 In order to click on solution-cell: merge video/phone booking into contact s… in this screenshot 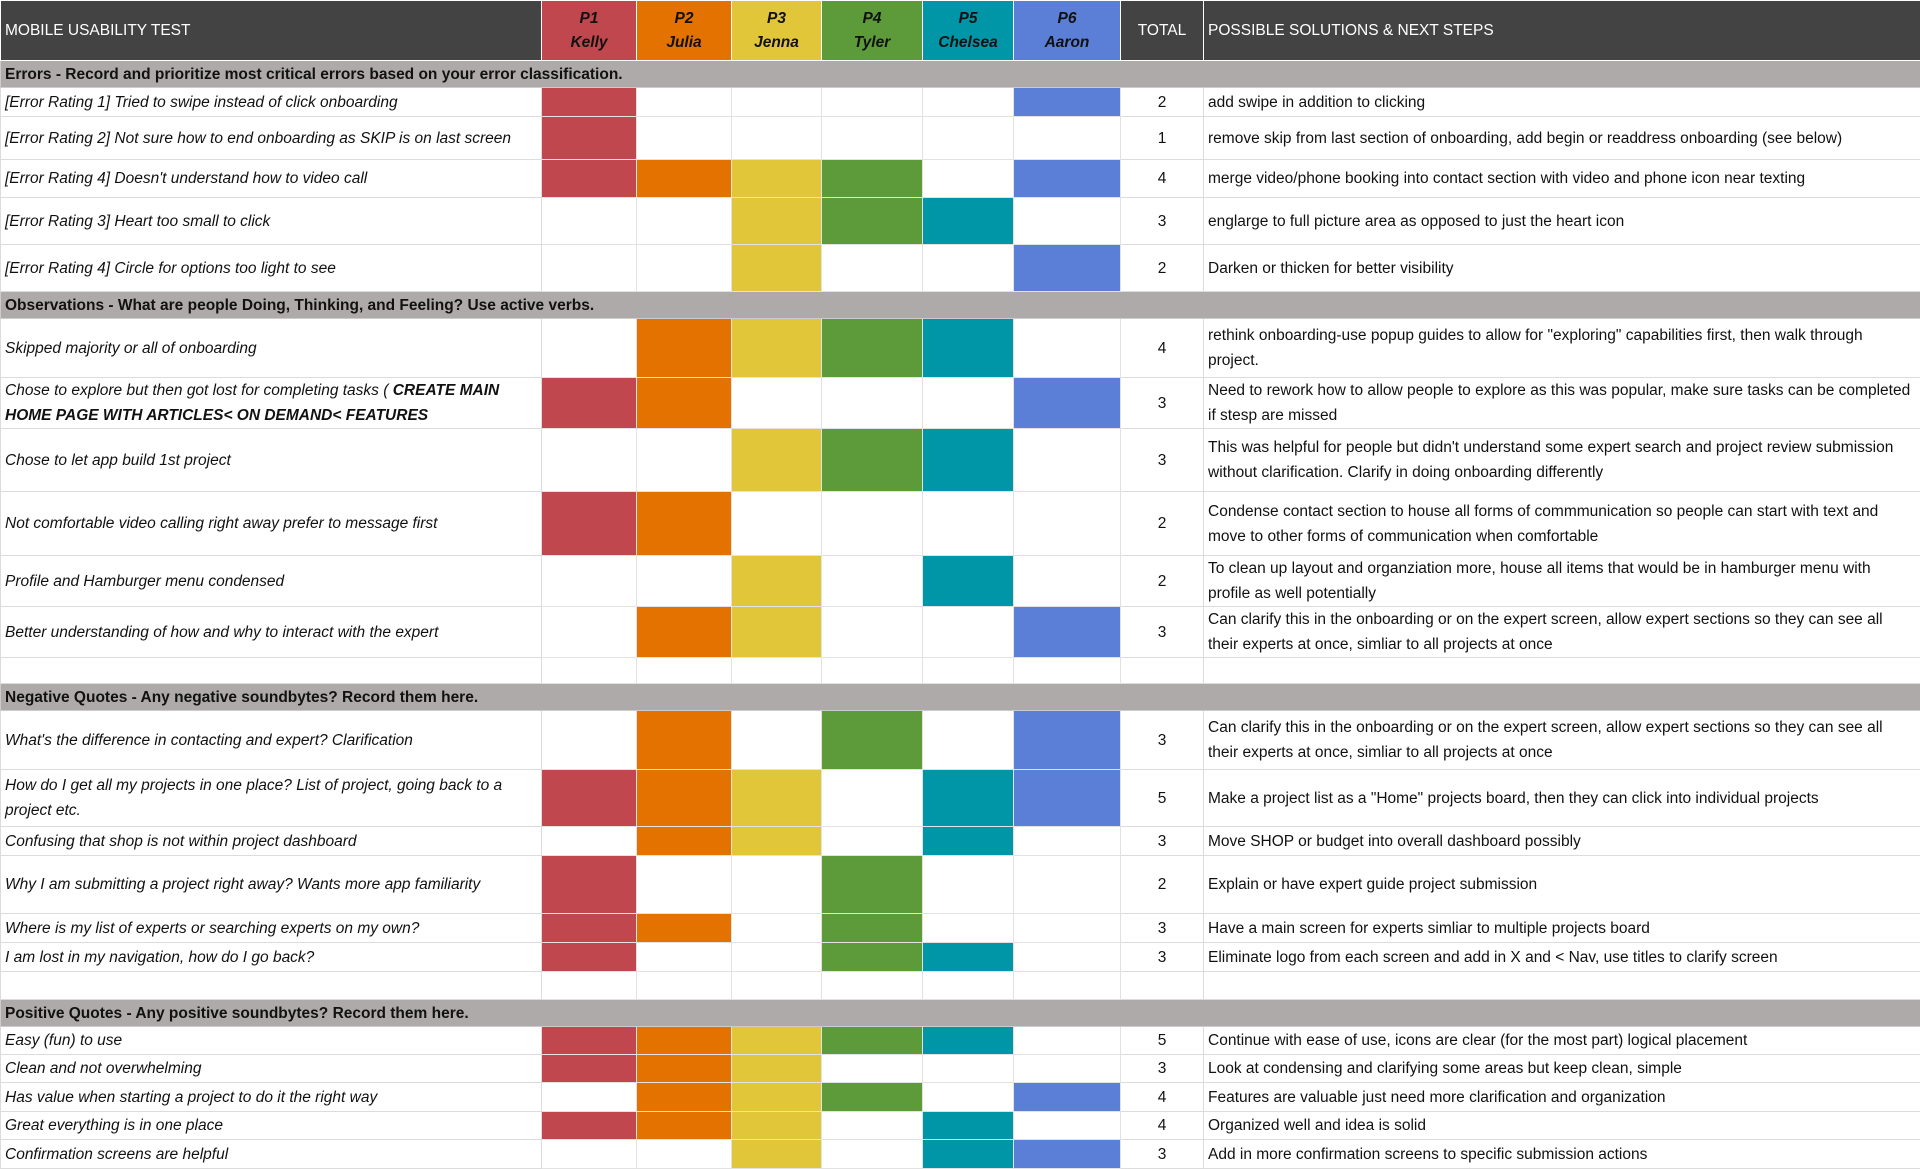, I will do `click(1562, 179)`.